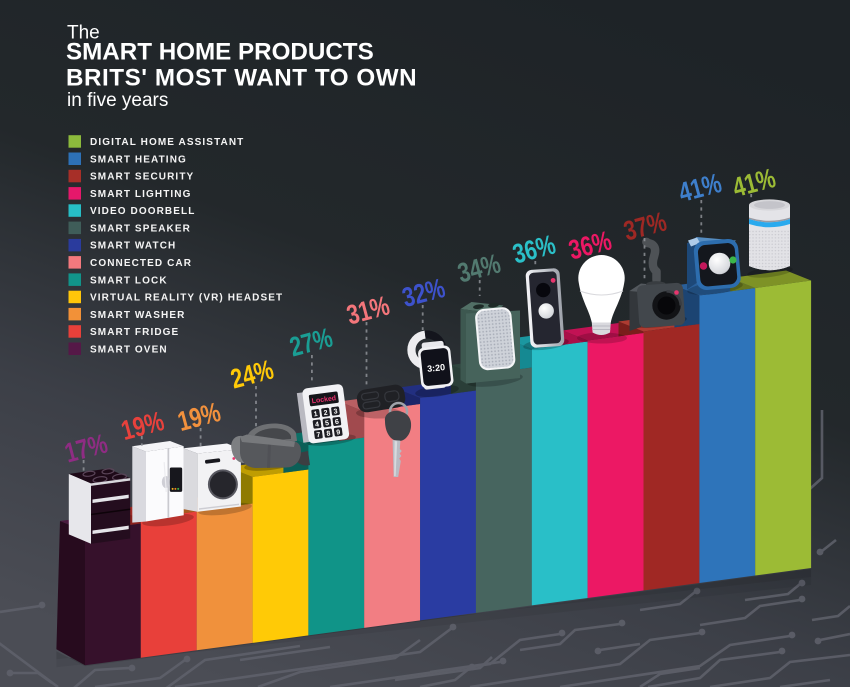 Image resolution: width=850 pixels, height=687 pixels. Describe the element at coordinates (327, 423) in the screenshot. I see `svg-text: 5` at that location.